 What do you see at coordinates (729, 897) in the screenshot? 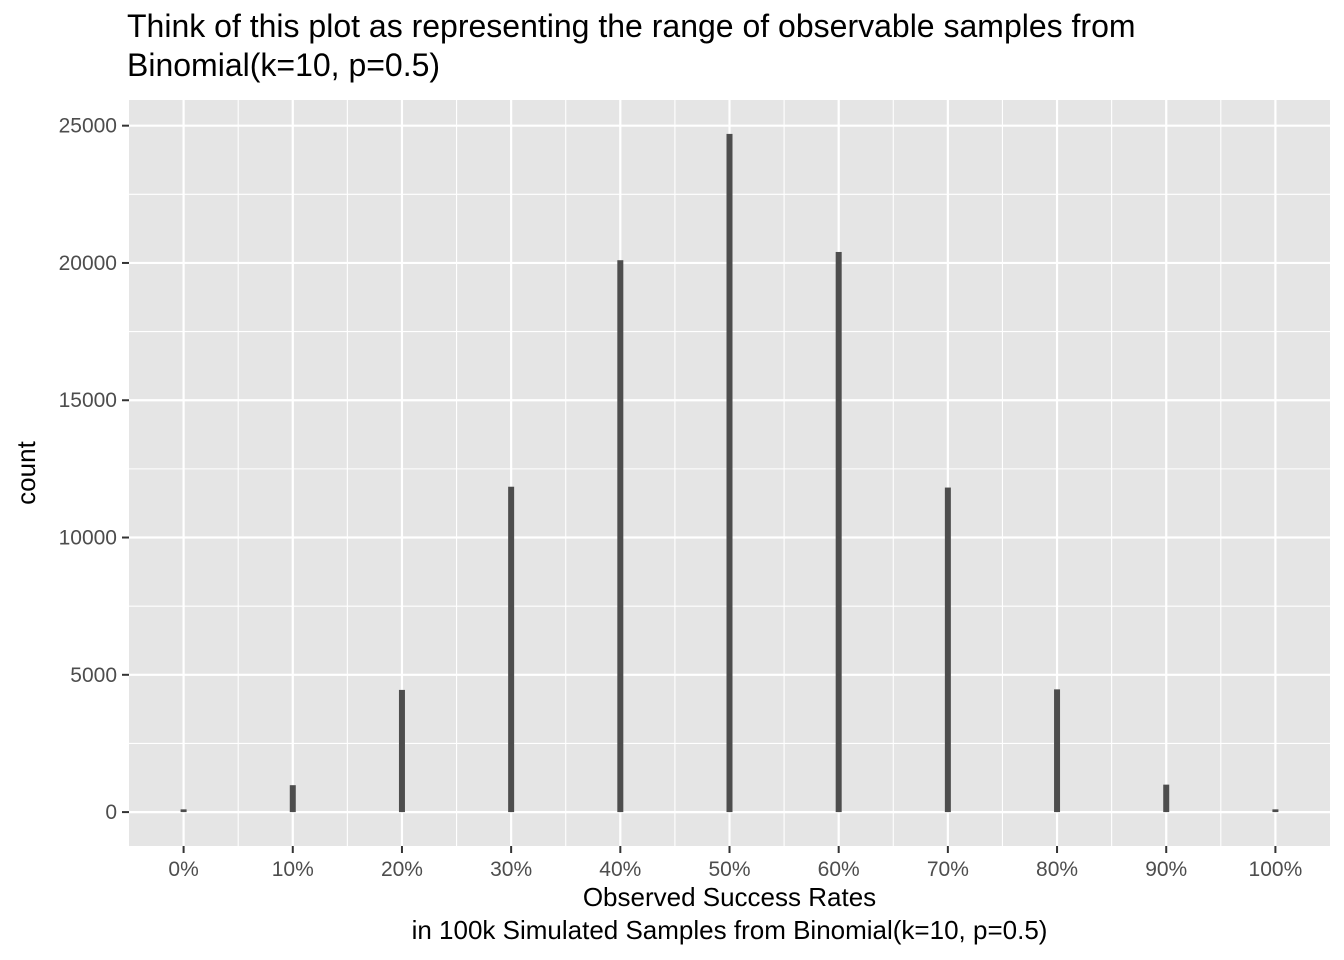
I see `x-axis-title-line-1: Observed Success Rates` at bounding box center [729, 897].